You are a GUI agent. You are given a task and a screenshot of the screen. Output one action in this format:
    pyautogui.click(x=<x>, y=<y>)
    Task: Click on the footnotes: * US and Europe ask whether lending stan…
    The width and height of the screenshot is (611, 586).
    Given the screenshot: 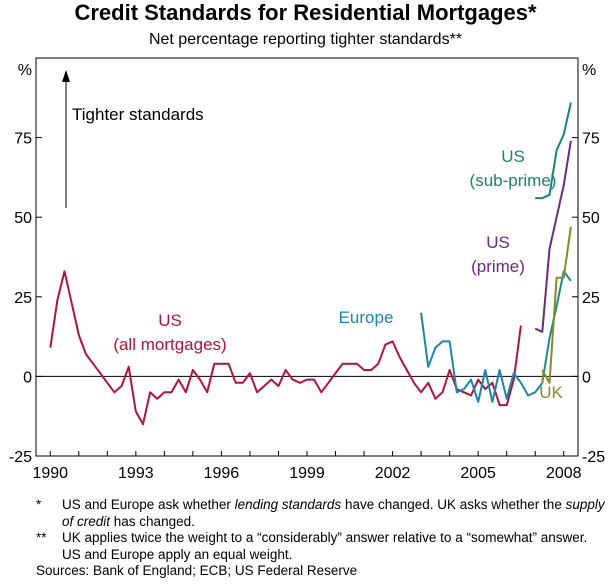 What is the action you would take?
    pyautogui.click(x=321, y=538)
    